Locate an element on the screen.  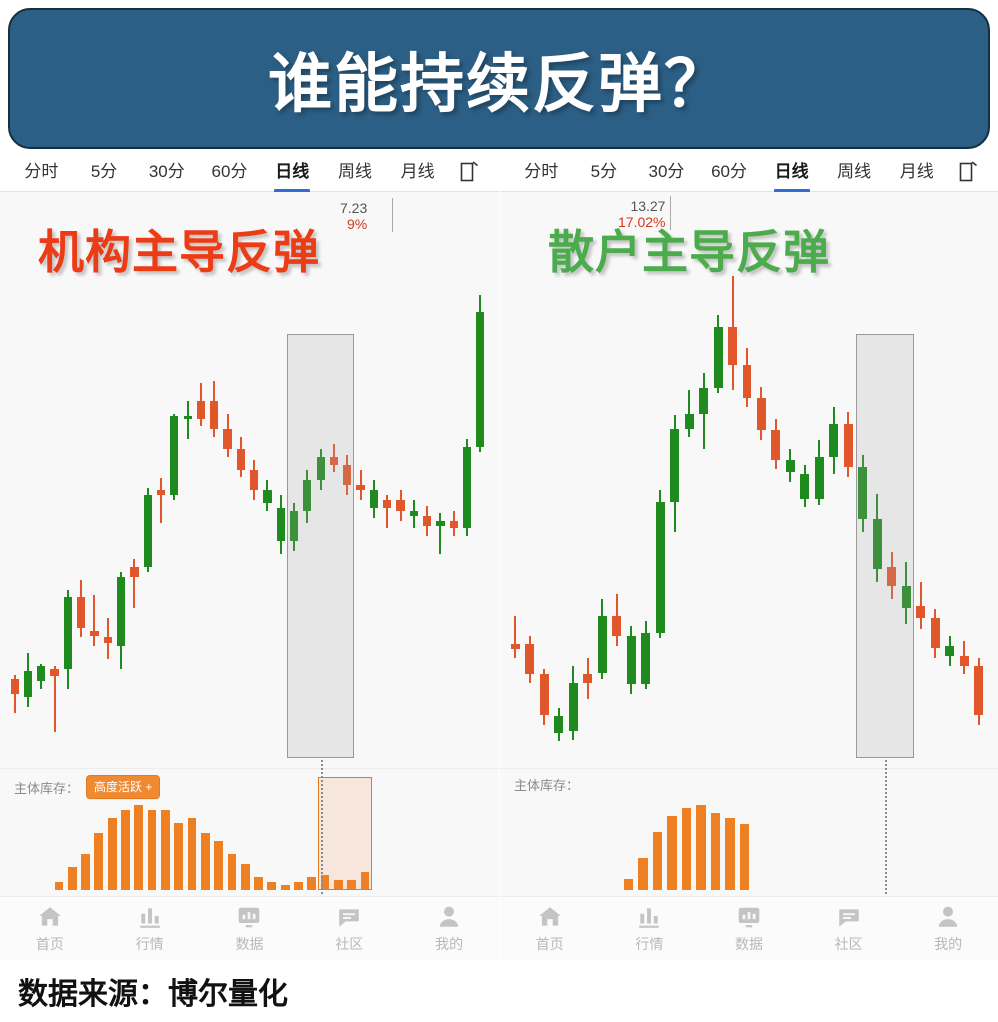
tab-daily-right: 日线 is located at coordinates (791, 172).